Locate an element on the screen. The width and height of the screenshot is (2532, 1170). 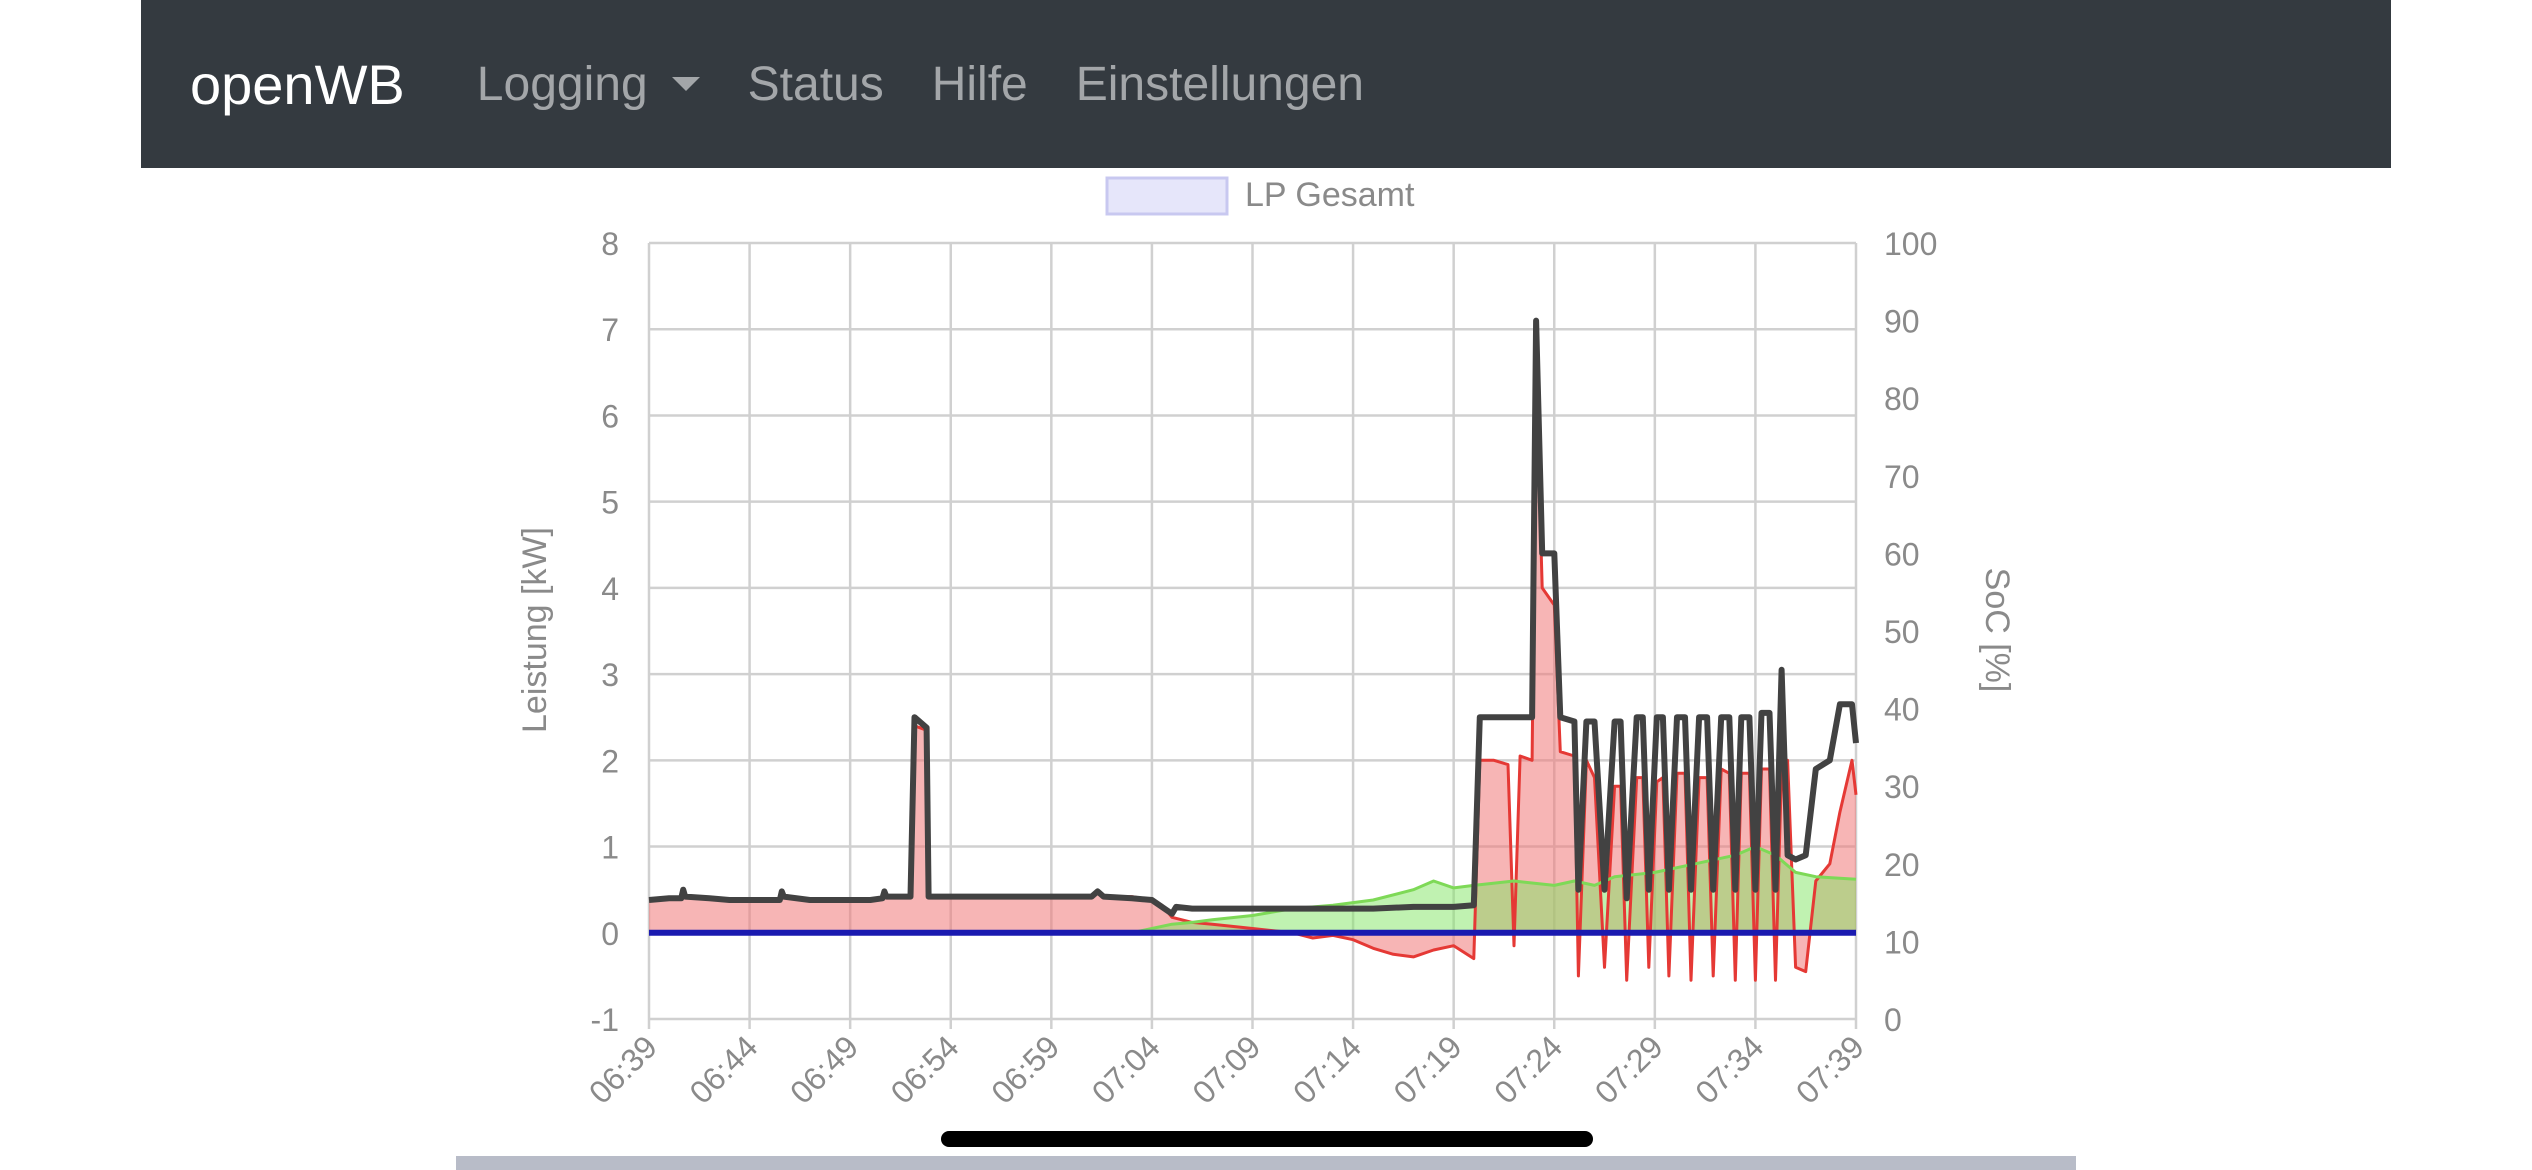
x-tick-label: 07:39 is located at coordinates (1830, 1069).